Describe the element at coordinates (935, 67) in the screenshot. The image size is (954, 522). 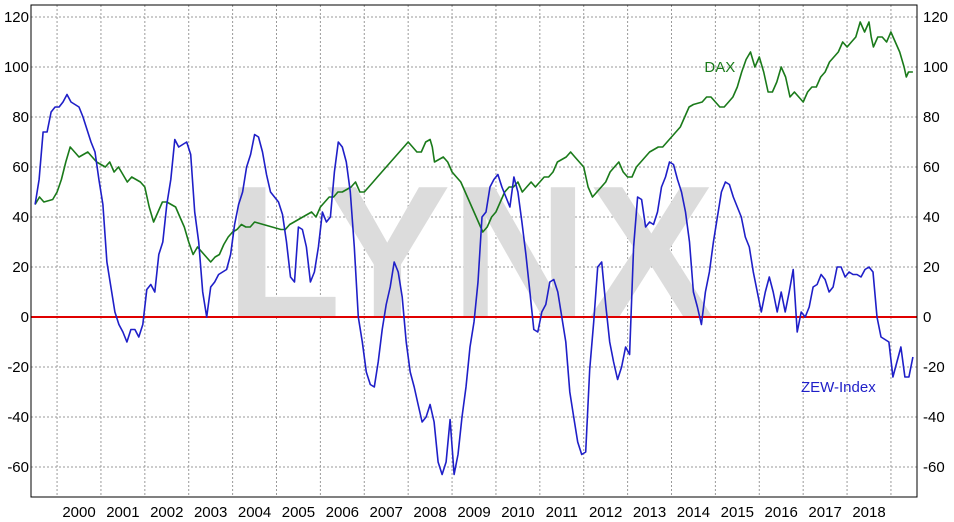
I see `y-tick-label-right: 100` at that location.